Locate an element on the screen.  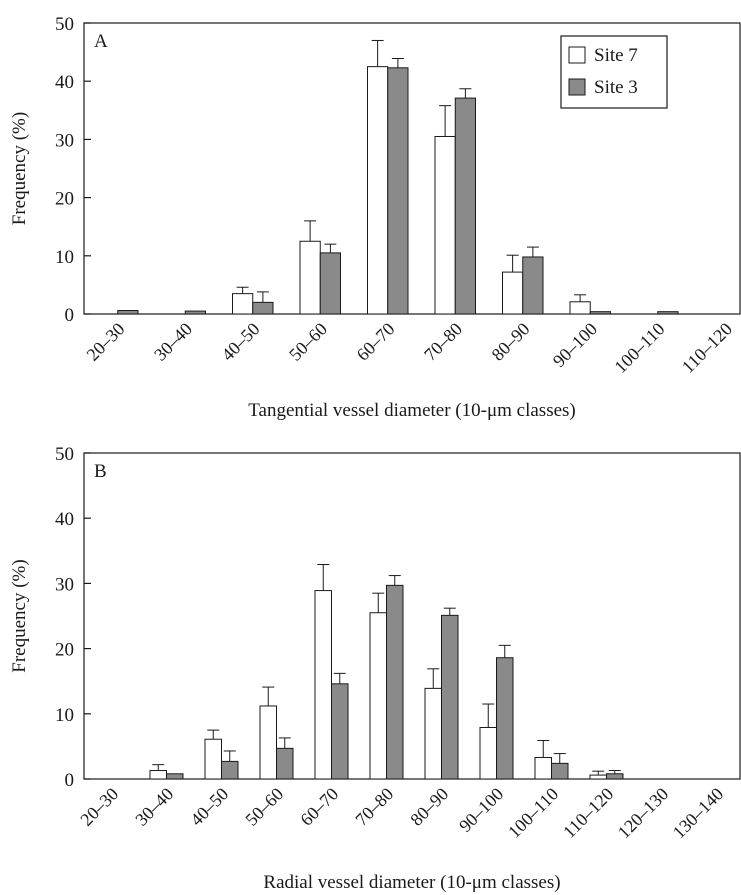
legend-label-site-7: Site 7 is located at coordinates (616, 55).